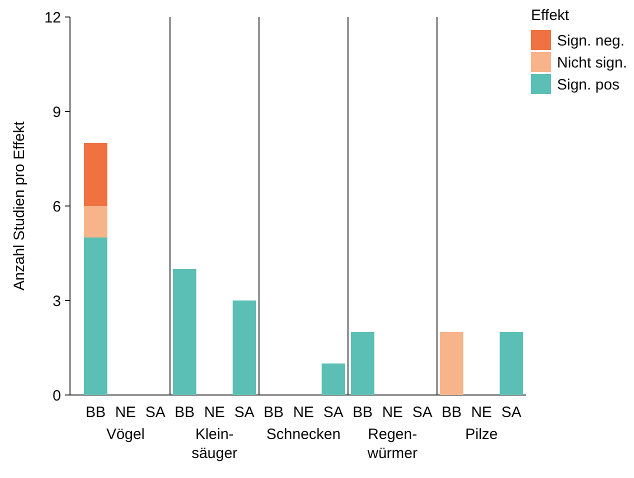 The image size is (634, 478). What do you see at coordinates (56, 395) in the screenshot?
I see `y-tick-label: 0` at bounding box center [56, 395].